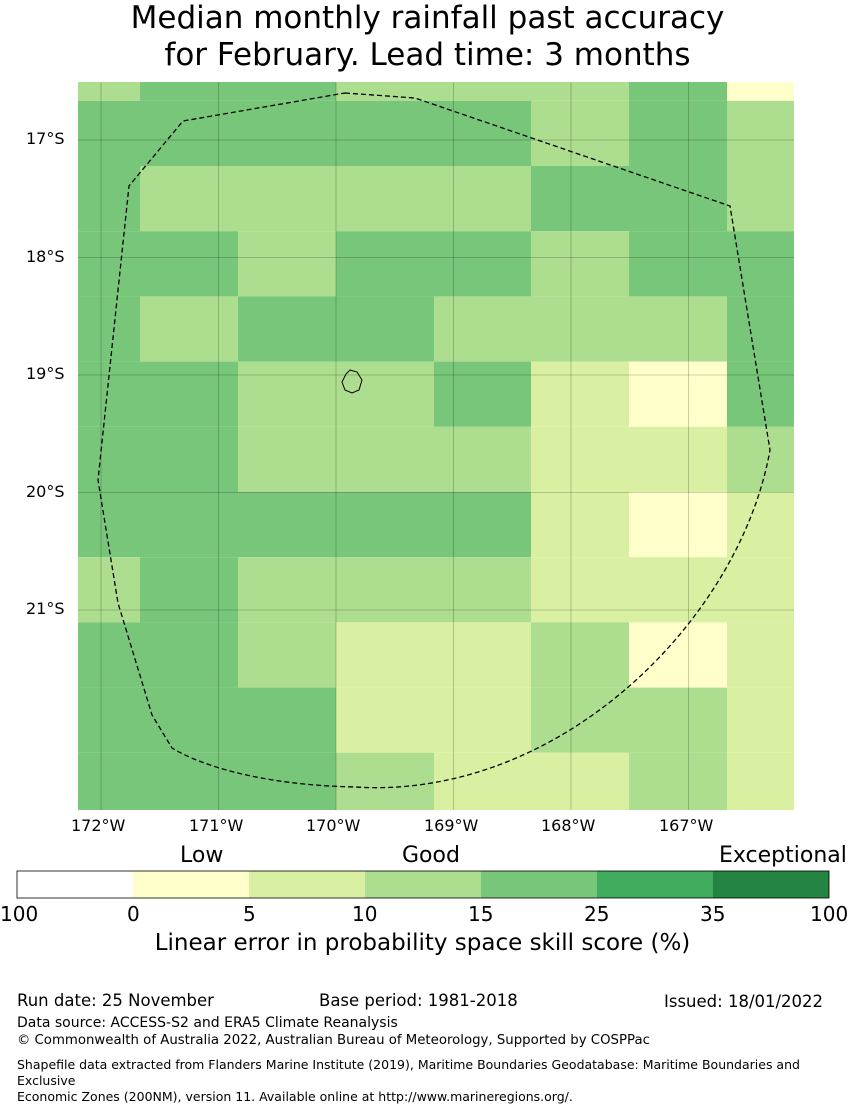 Image resolution: width=855 pixels, height=1105 pixels. What do you see at coordinates (686, 825) in the screenshot?
I see `lon-label-167w: 167°W` at bounding box center [686, 825].